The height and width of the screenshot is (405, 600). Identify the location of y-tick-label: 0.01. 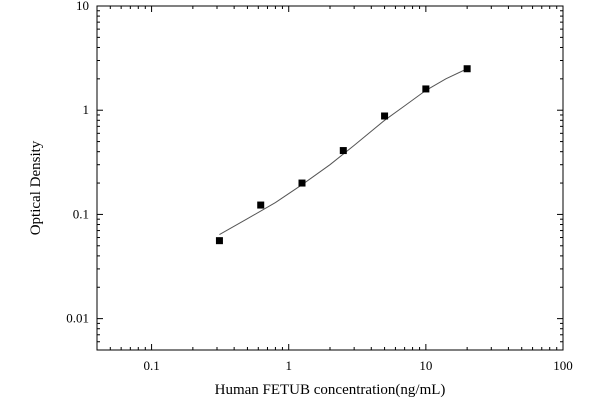
(77, 318).